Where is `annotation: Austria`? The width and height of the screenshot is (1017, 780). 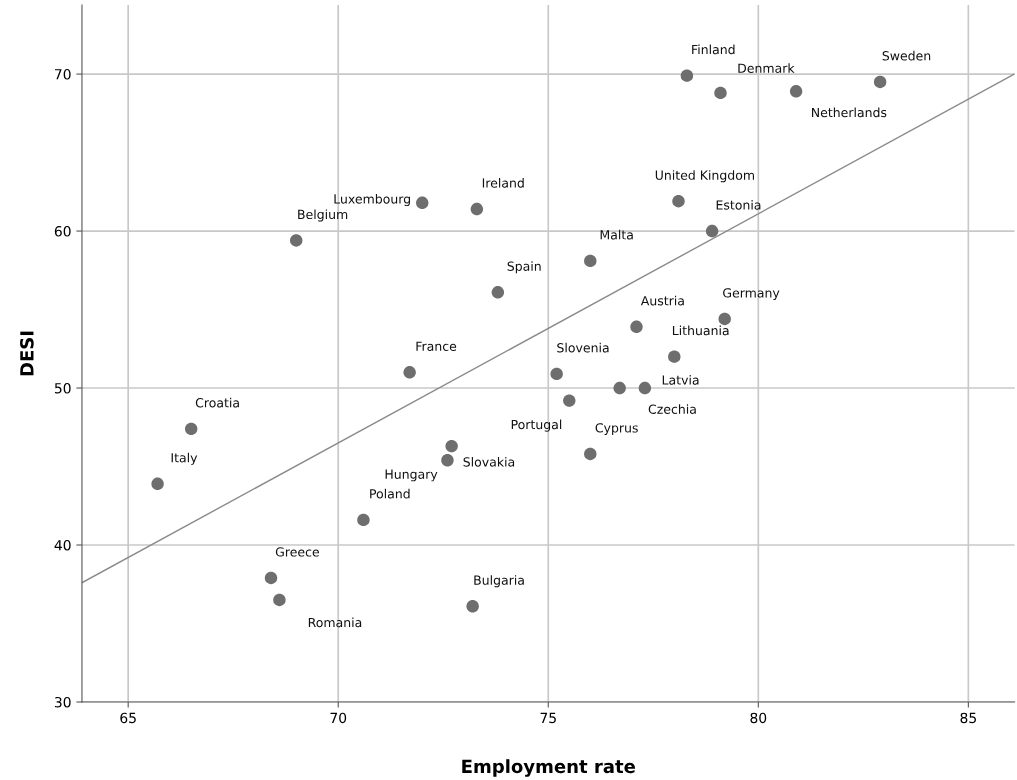 annotation: Austria is located at coordinates (662, 300).